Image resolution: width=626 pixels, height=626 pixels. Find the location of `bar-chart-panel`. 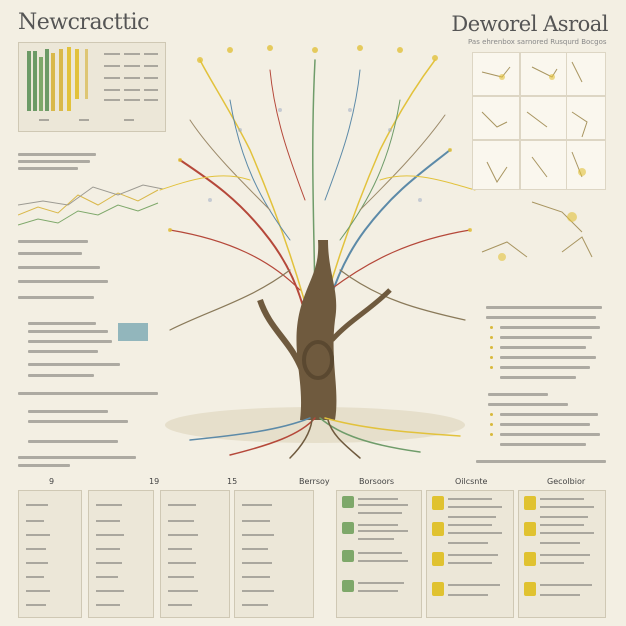

bar-chart-panel is located at coordinates (92, 87).